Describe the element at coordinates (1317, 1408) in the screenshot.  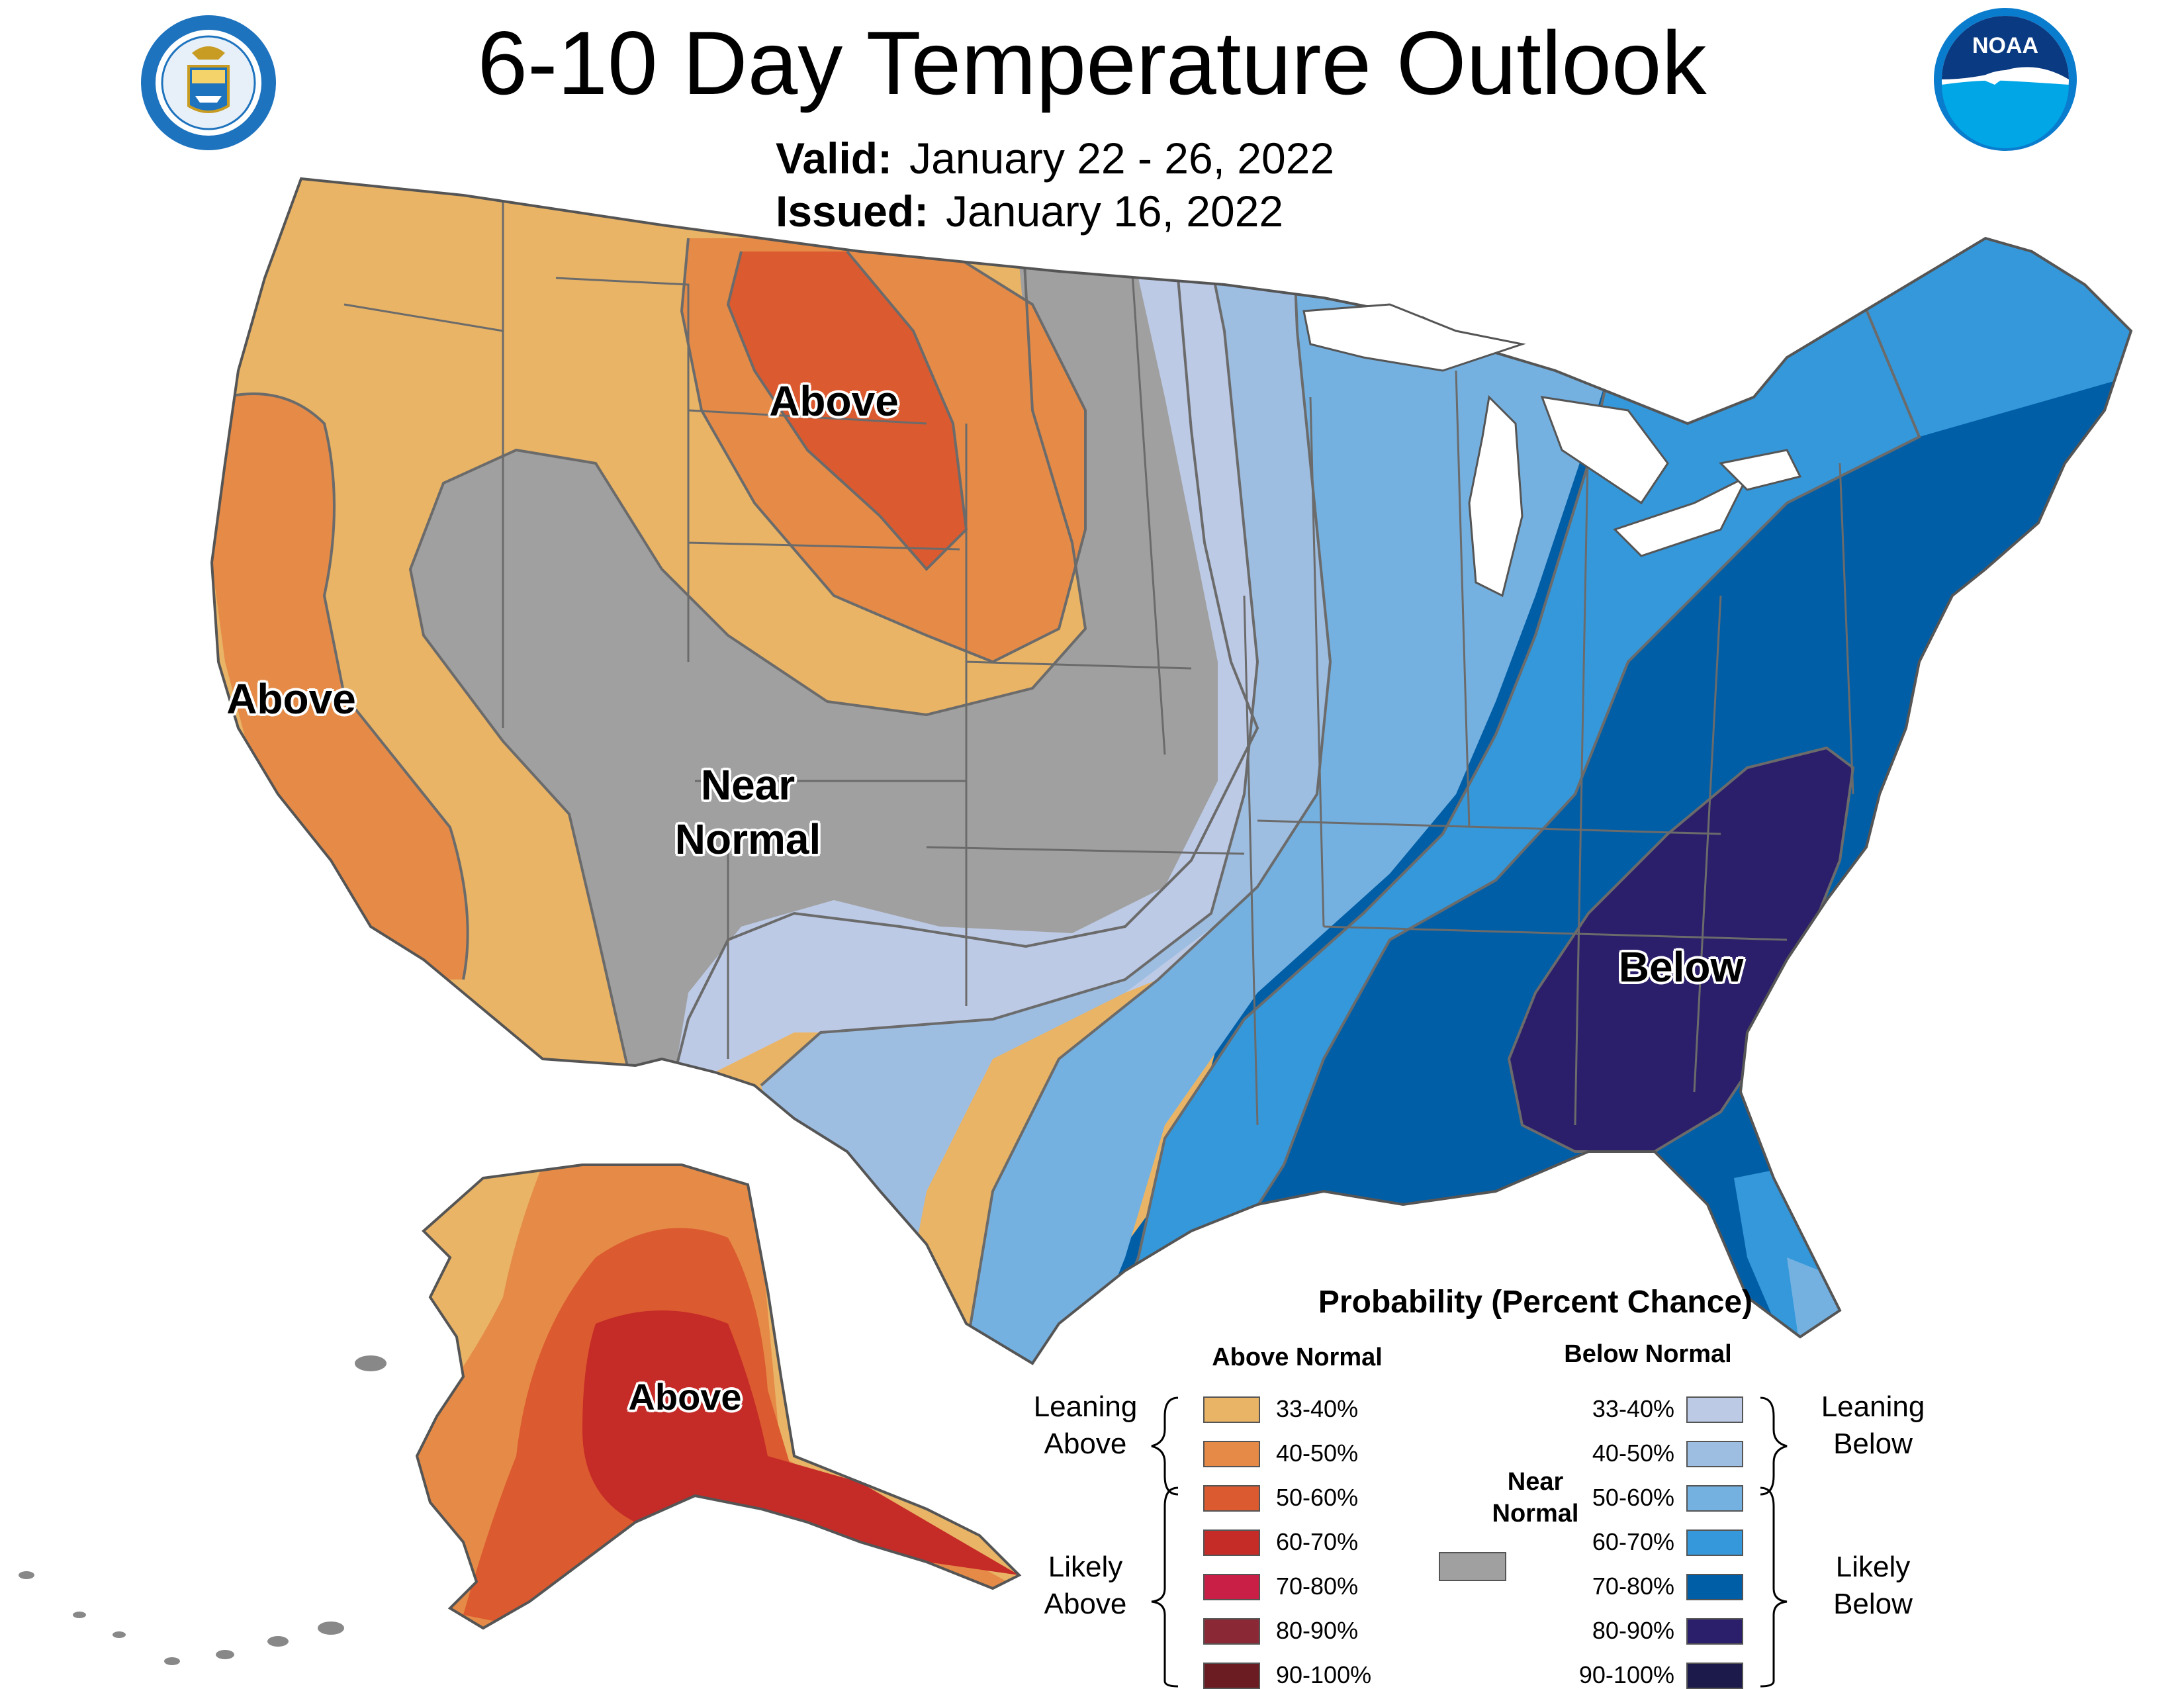
I see `legend-above-range: 33-40%` at that location.